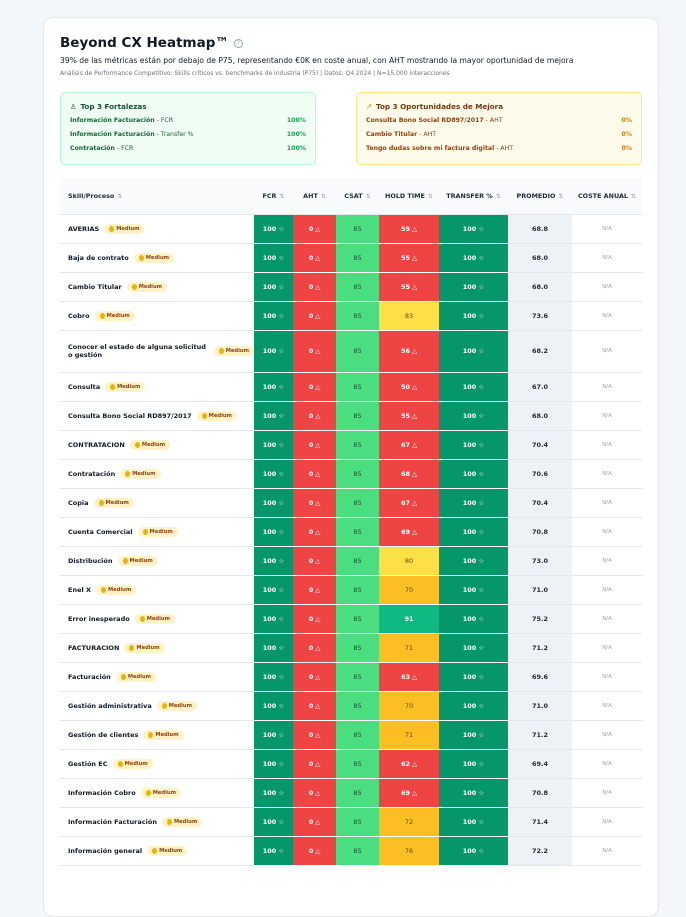  What do you see at coordinates (409, 677) in the screenshot?
I see `hold-cell: 63 △` at bounding box center [409, 677].